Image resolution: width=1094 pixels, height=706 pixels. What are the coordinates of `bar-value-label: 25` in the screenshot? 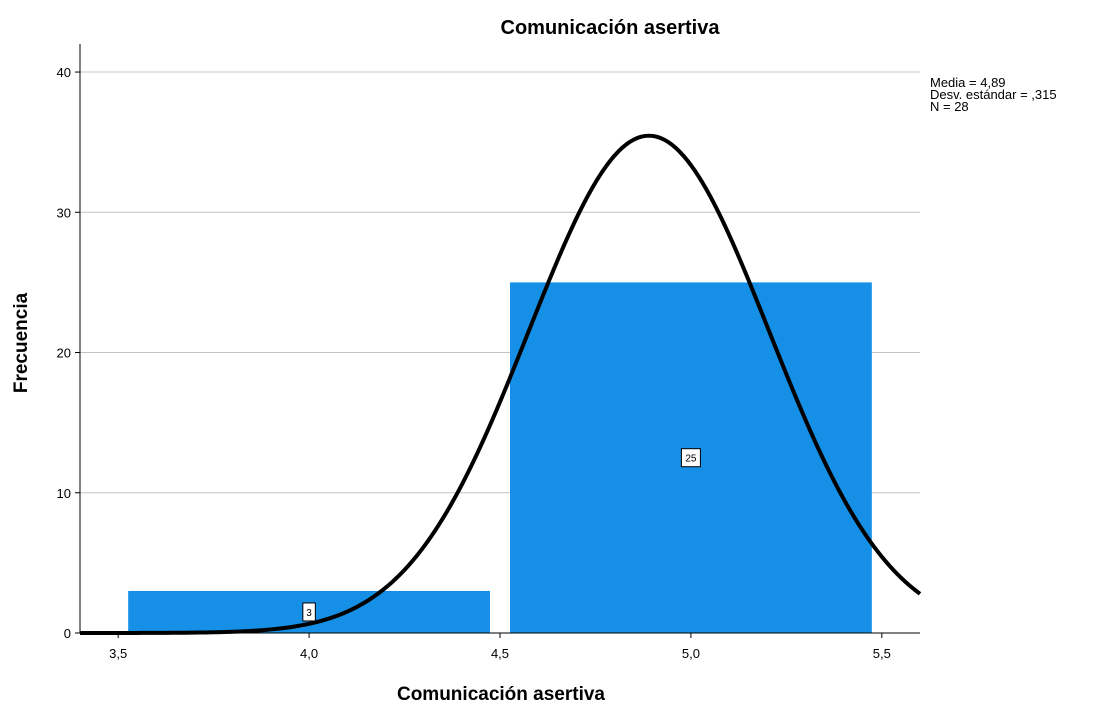 It's located at (691, 459).